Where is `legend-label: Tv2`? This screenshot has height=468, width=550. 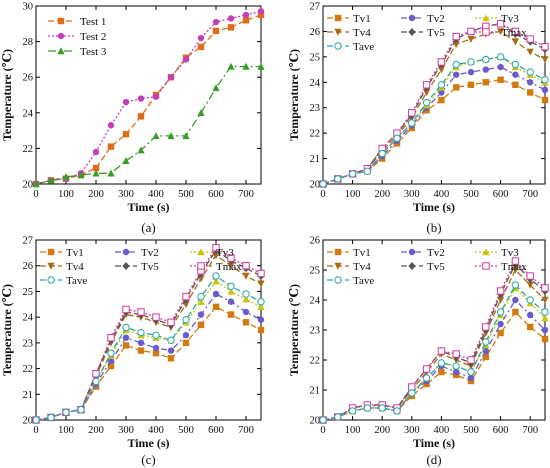 legend-label: Tv2 is located at coordinates (150, 253).